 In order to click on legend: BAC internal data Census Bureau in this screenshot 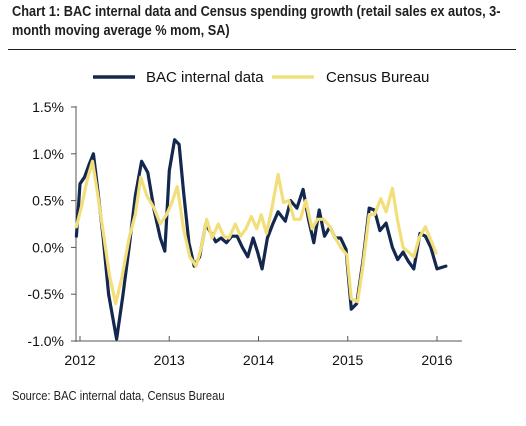, I will do `click(261, 77)`.